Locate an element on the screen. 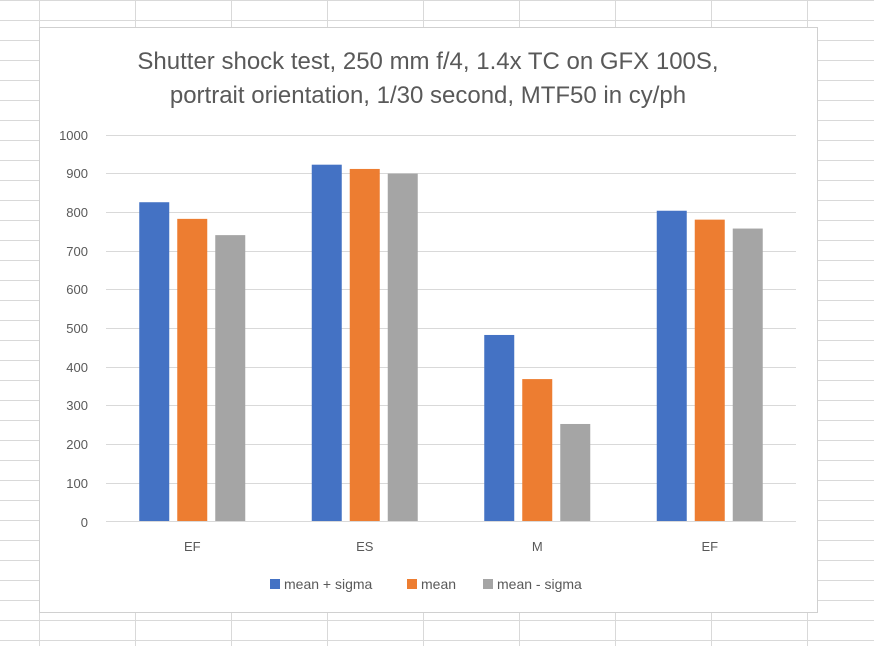  y-tick-label: 100 is located at coordinates (77, 483).